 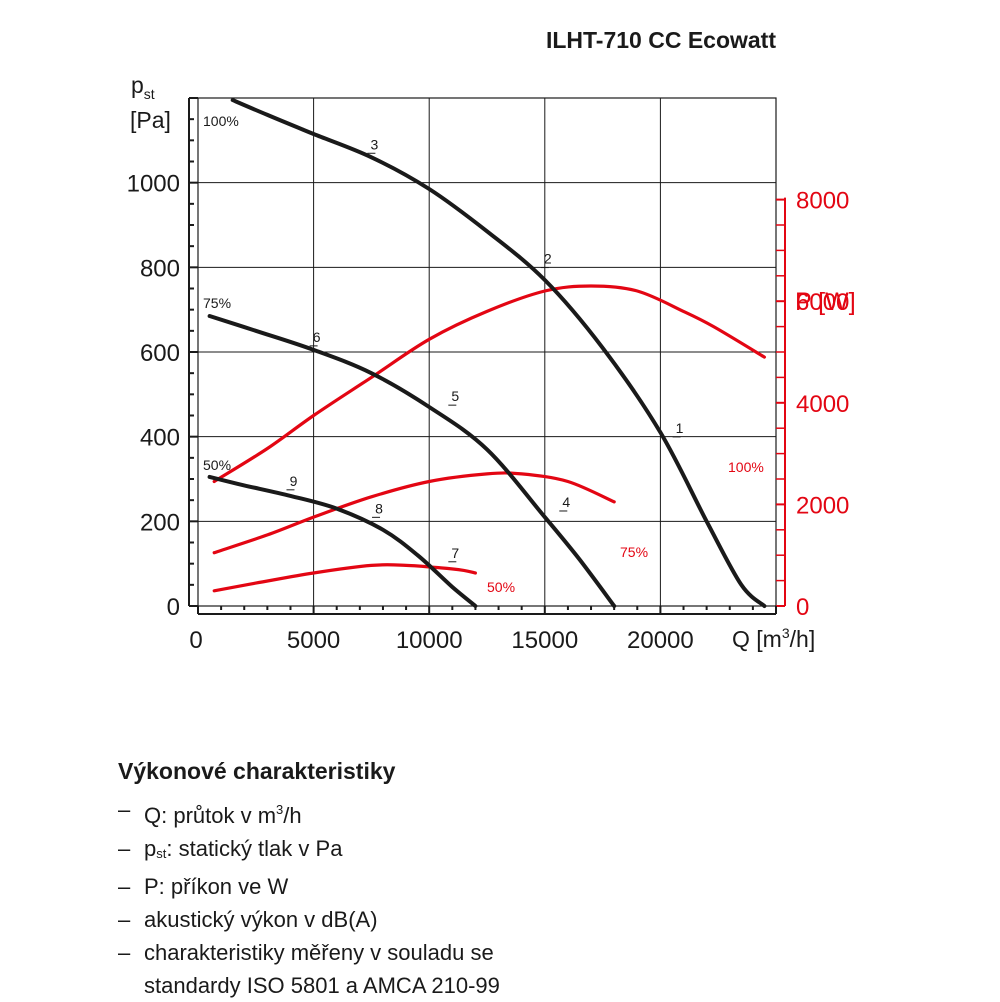 I want to click on x-label-main: Q [m, so click(x=757, y=639).